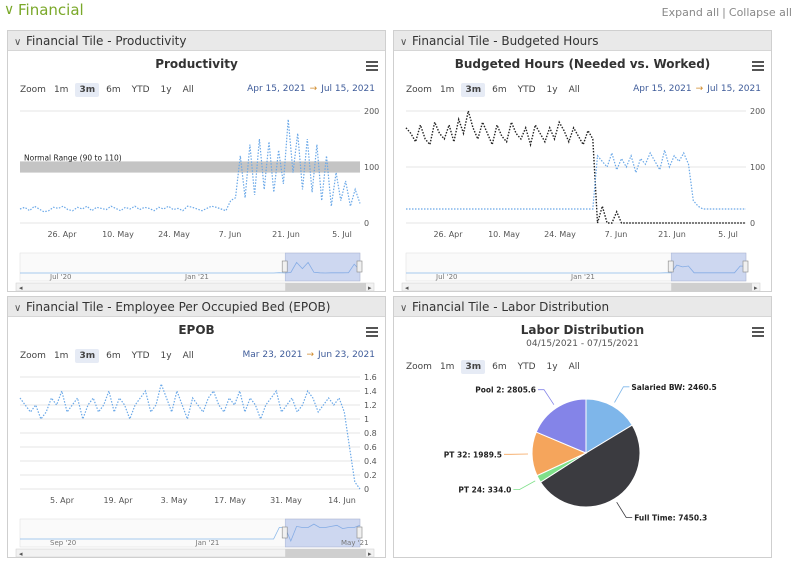 The height and width of the screenshot is (562, 800). Describe the element at coordinates (370, 461) in the screenshot. I see `y-tick-label: 0.4` at that location.